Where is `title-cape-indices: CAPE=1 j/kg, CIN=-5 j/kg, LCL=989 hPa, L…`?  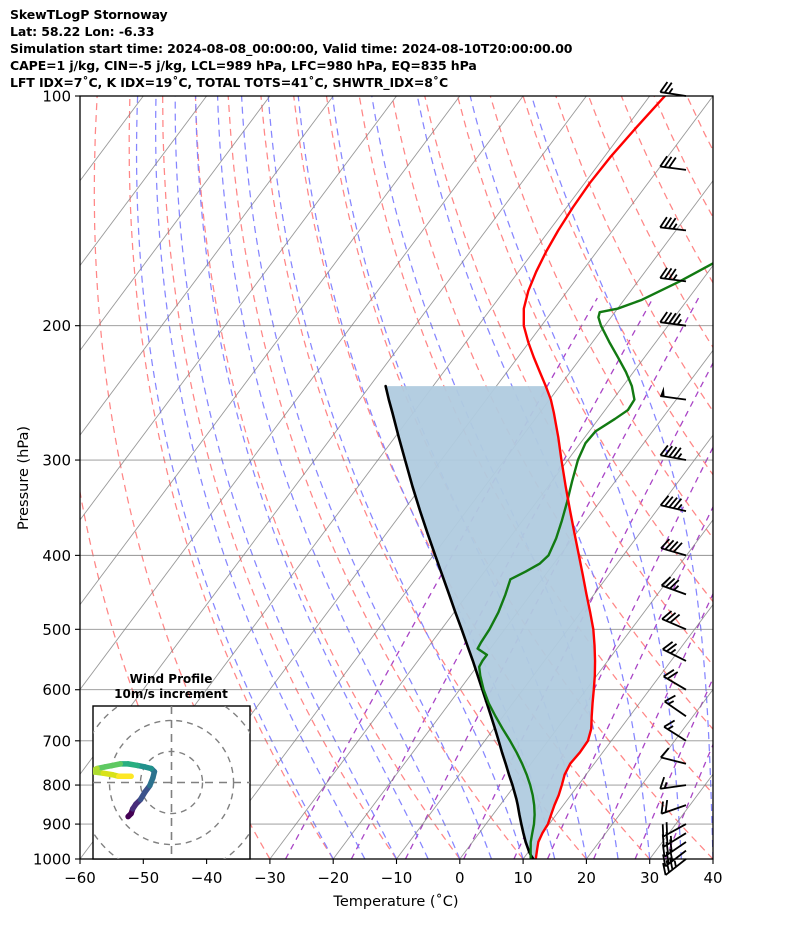
title-cape-indices: CAPE=1 j/kg, CIN=-5 j/kg, LCL=989 hPa, L… is located at coordinates (243, 65).